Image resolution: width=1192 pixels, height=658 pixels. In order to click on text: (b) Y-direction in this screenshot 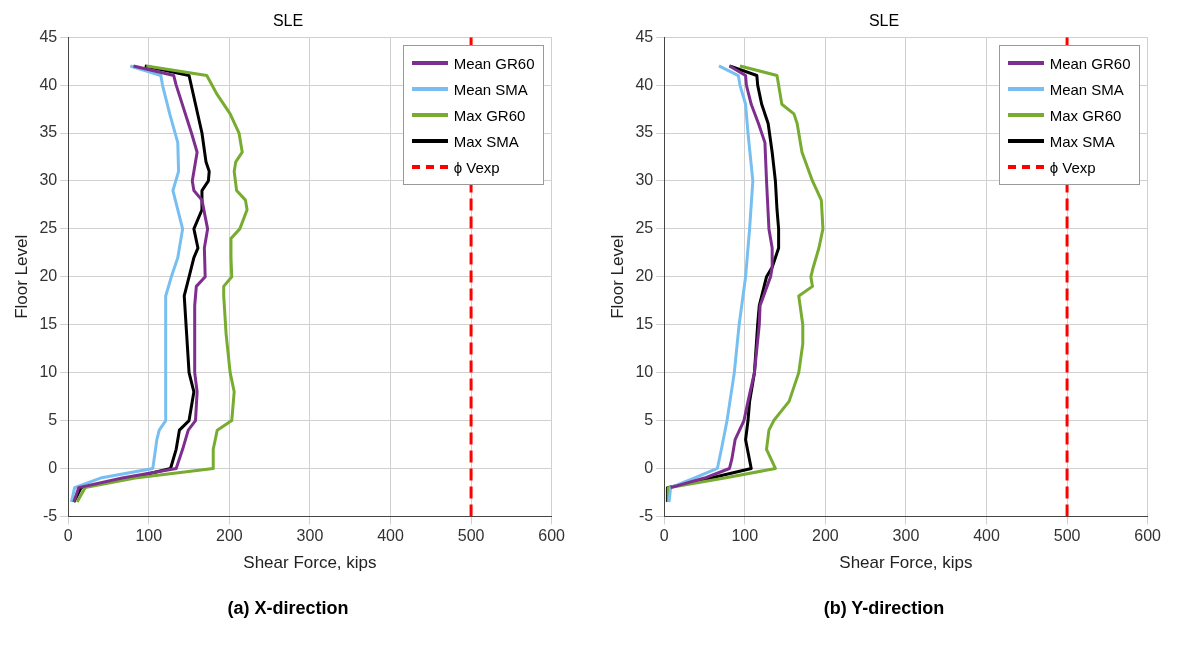, I will do `click(884, 608)`.